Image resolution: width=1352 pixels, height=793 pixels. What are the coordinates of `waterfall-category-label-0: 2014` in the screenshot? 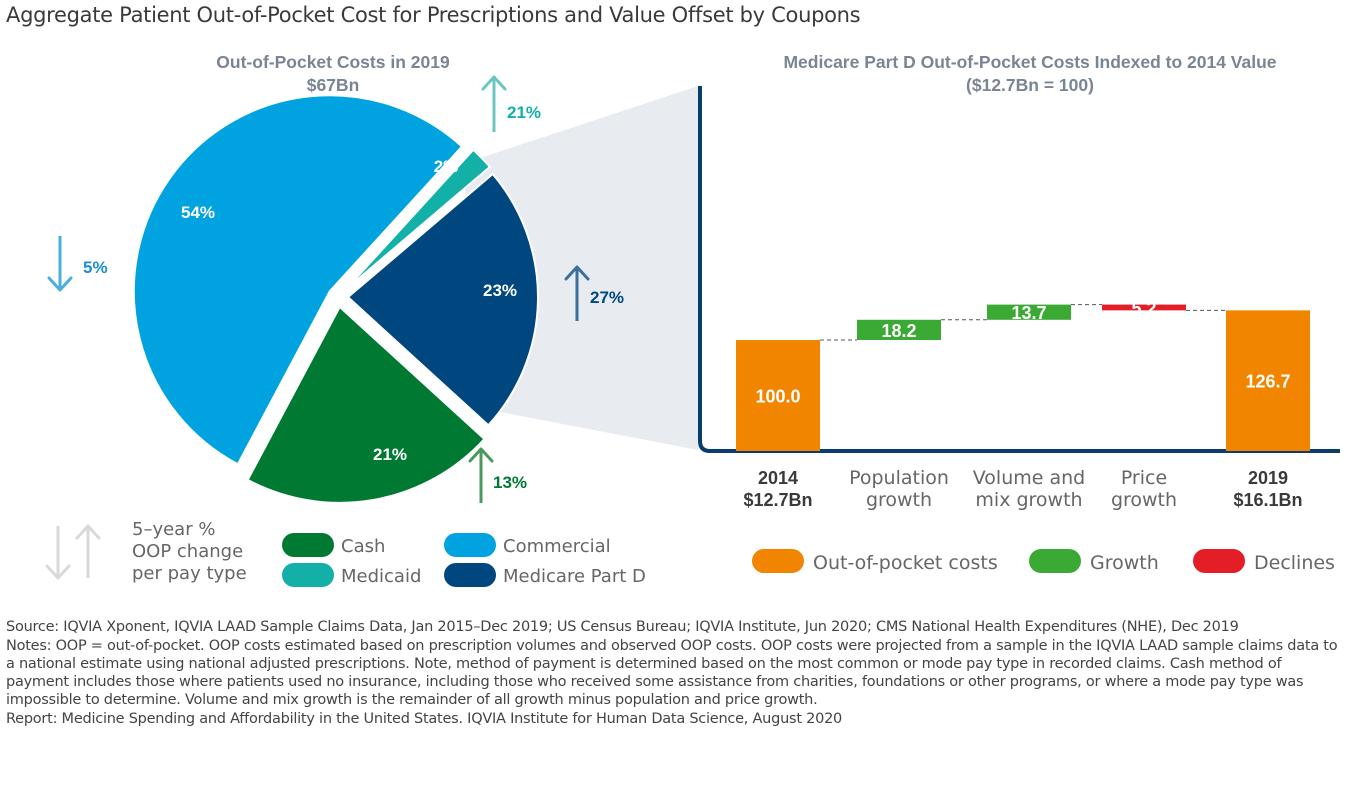 It's located at (778, 478).